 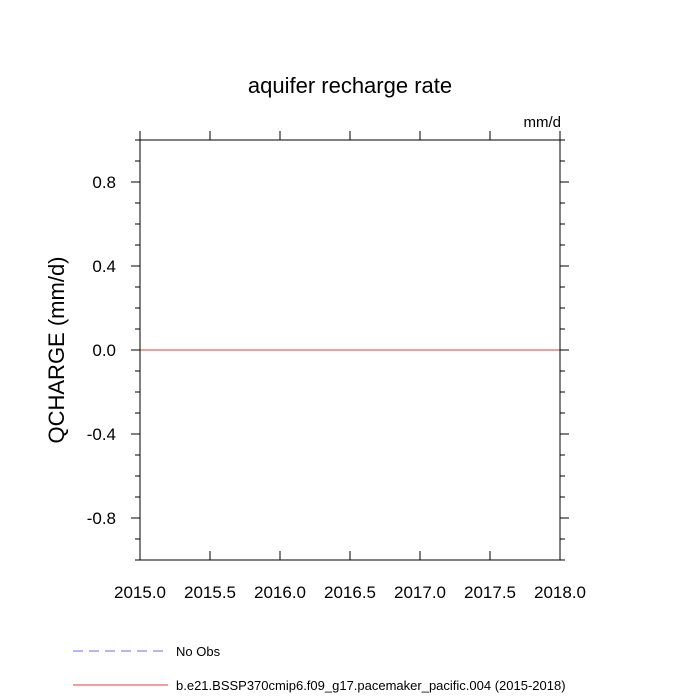 What do you see at coordinates (490, 592) in the screenshot?
I see `x-tick-label: 2017.5` at bounding box center [490, 592].